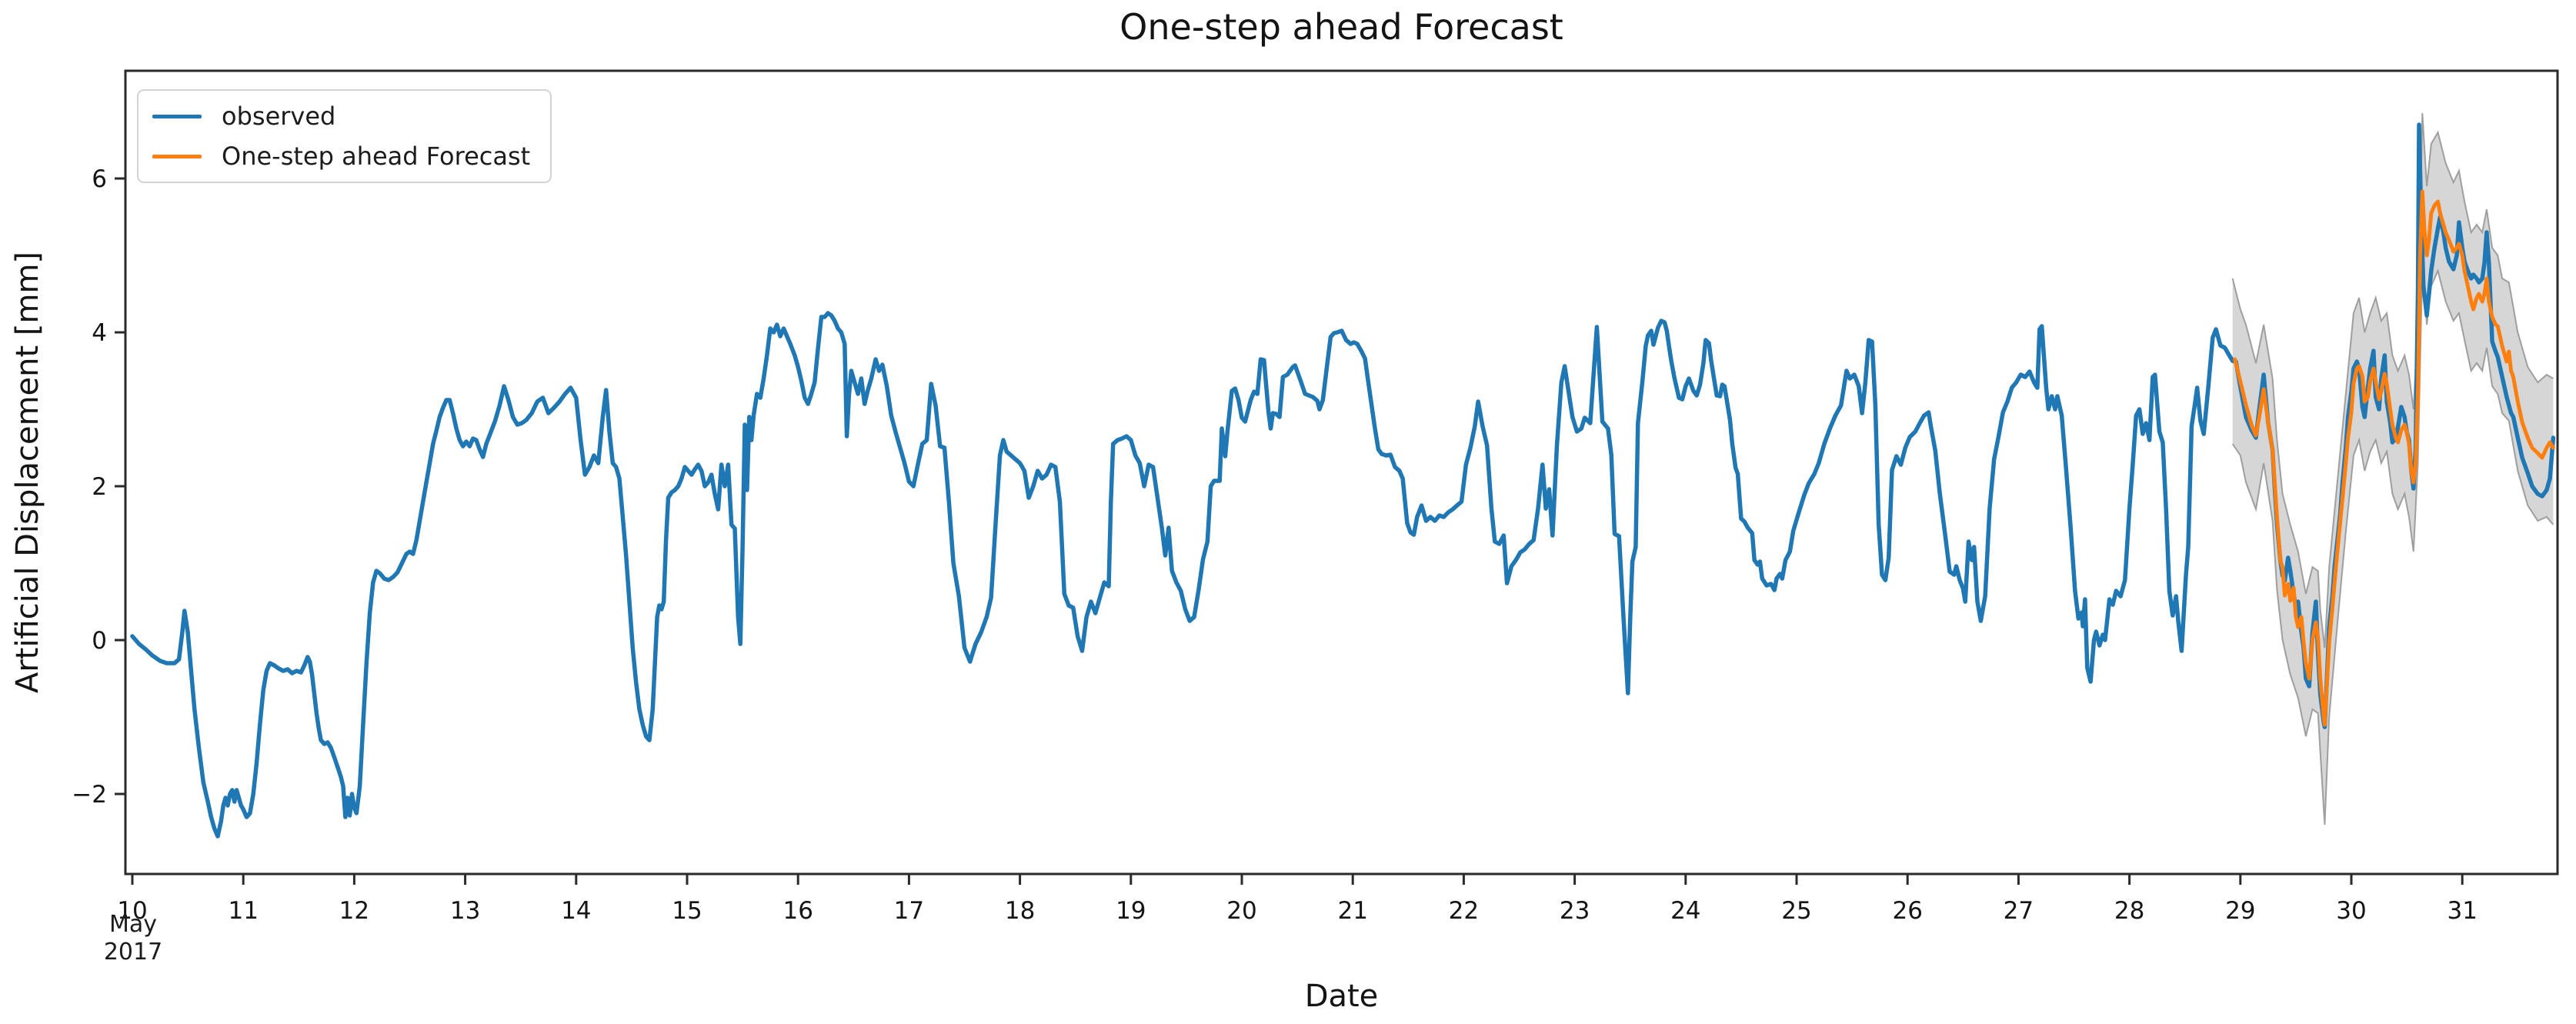 This screenshot has width=2576, height=1024. What do you see at coordinates (2351, 911) in the screenshot?
I see `x-tick-label: 30` at bounding box center [2351, 911].